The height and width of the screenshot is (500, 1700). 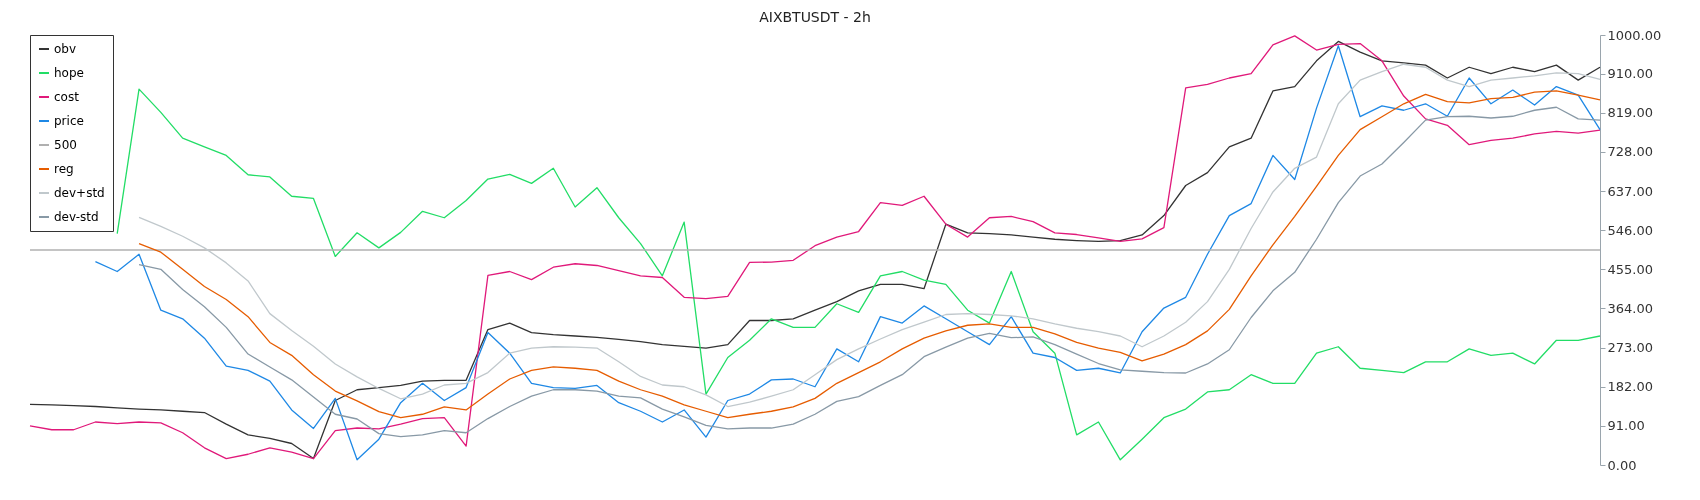 What do you see at coordinates (79, 193) in the screenshot?
I see `legend-label: dev+std` at bounding box center [79, 193].